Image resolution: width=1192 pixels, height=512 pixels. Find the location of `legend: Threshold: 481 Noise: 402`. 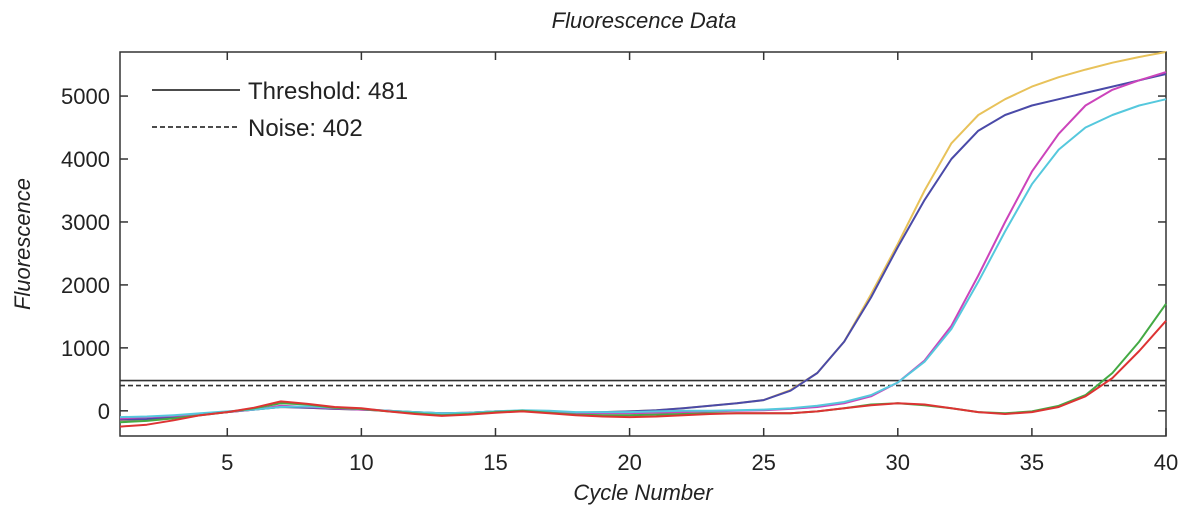

legend: Threshold: 481 Noise: 402 is located at coordinates (280, 110).